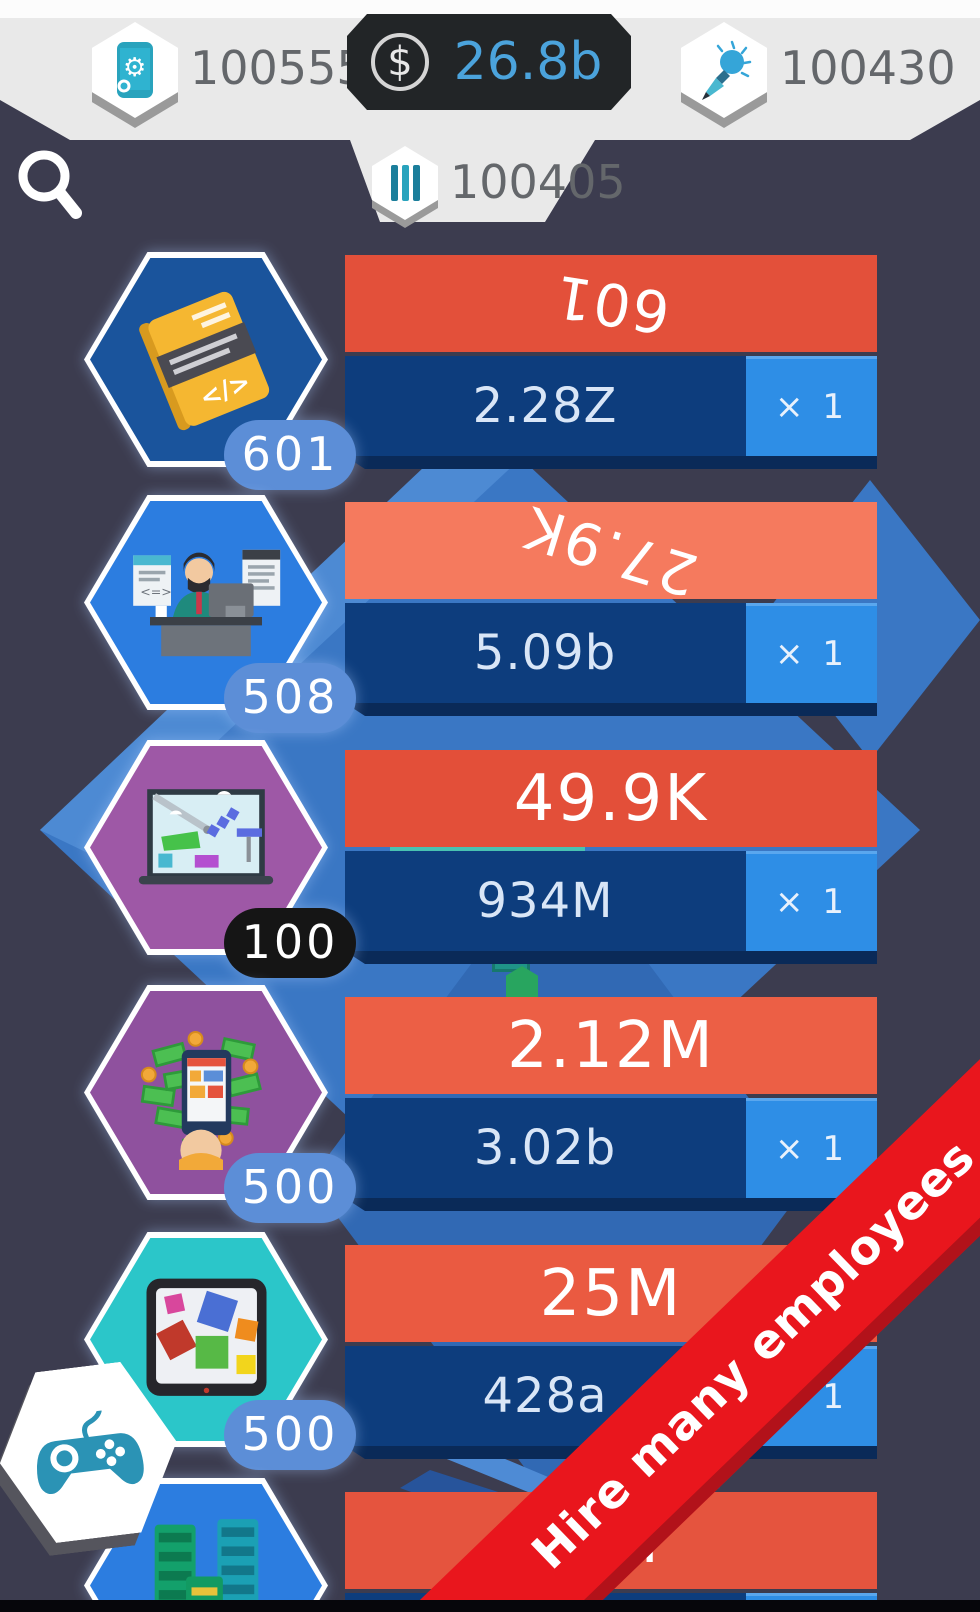 The height and width of the screenshot is (1612, 980). I want to click on topbar-highlight, so click(490, 9).